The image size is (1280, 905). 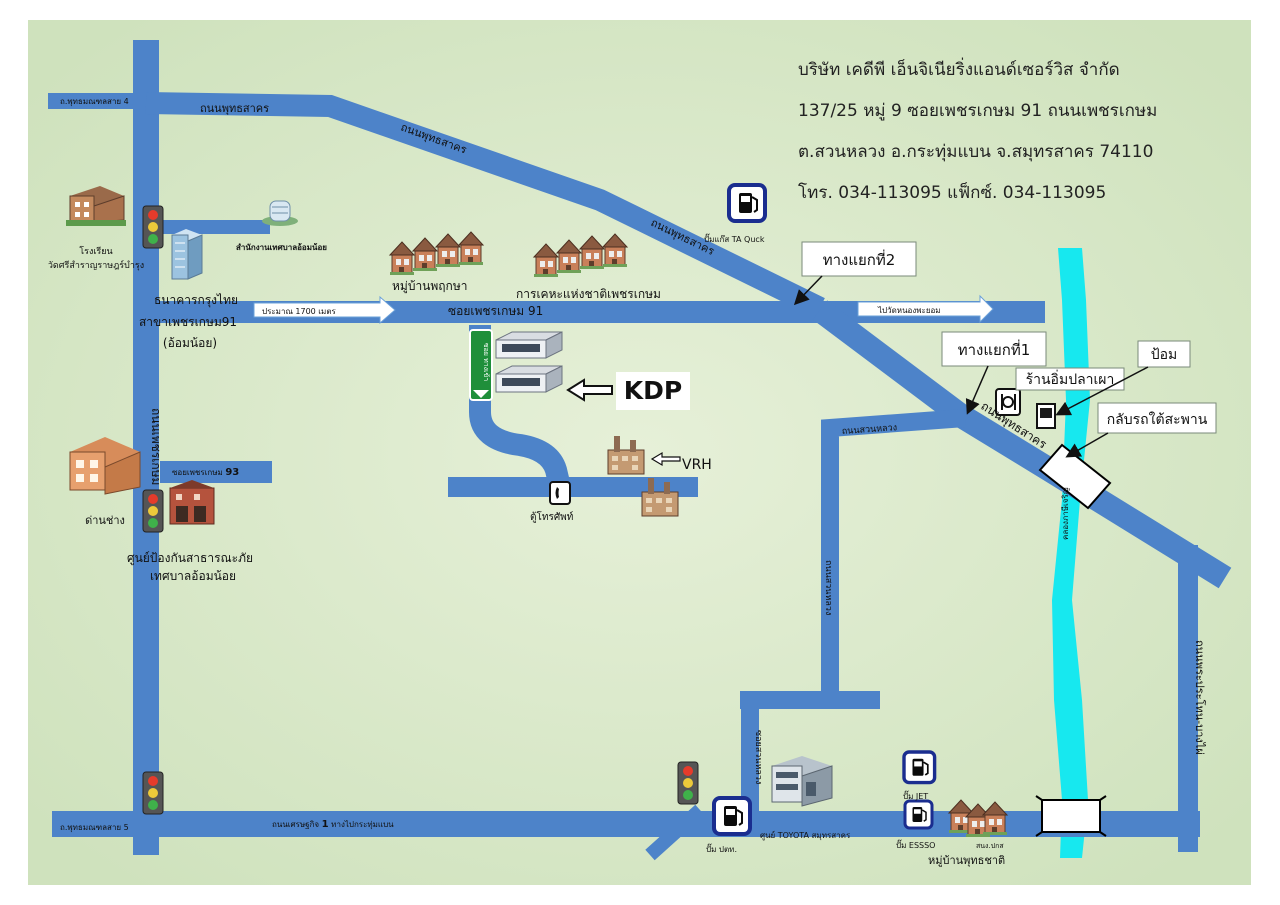 I want to click on fire-station-icon, so click(x=192, y=502).